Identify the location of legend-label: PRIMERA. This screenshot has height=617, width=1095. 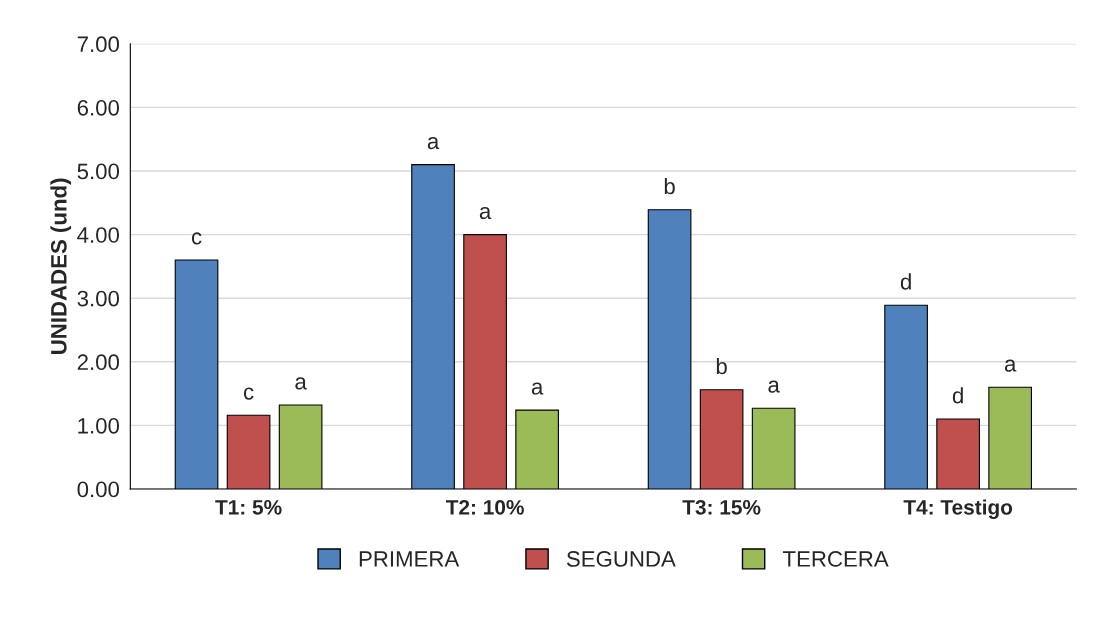
(409, 559).